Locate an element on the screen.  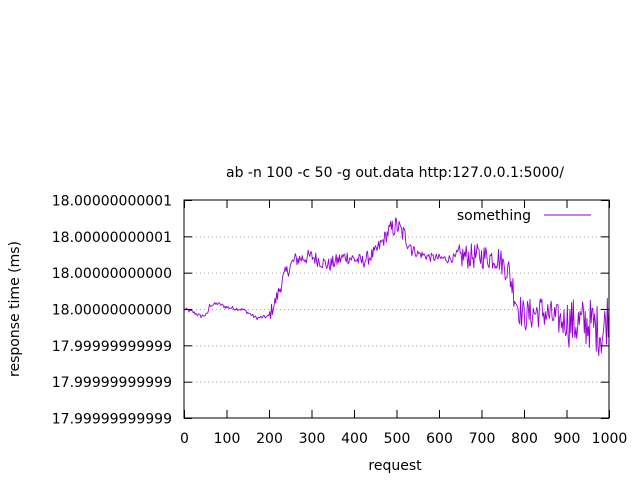
x-tick-label: 400 is located at coordinates (354, 439).